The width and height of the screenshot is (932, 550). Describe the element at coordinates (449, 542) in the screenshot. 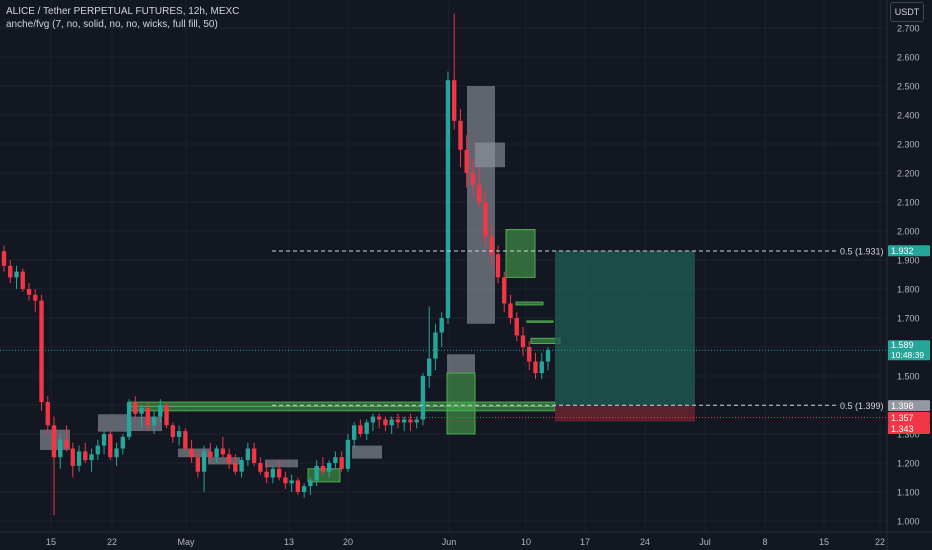

I see `x-tick-label: Jun` at that location.